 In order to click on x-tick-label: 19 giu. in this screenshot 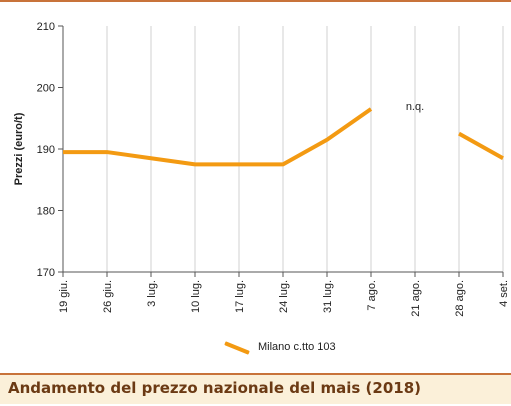, I will do `click(64, 296)`.